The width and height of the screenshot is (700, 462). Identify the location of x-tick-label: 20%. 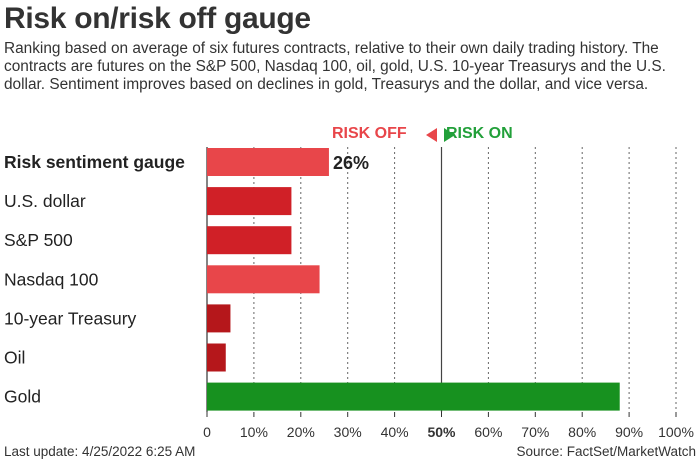
(301, 432).